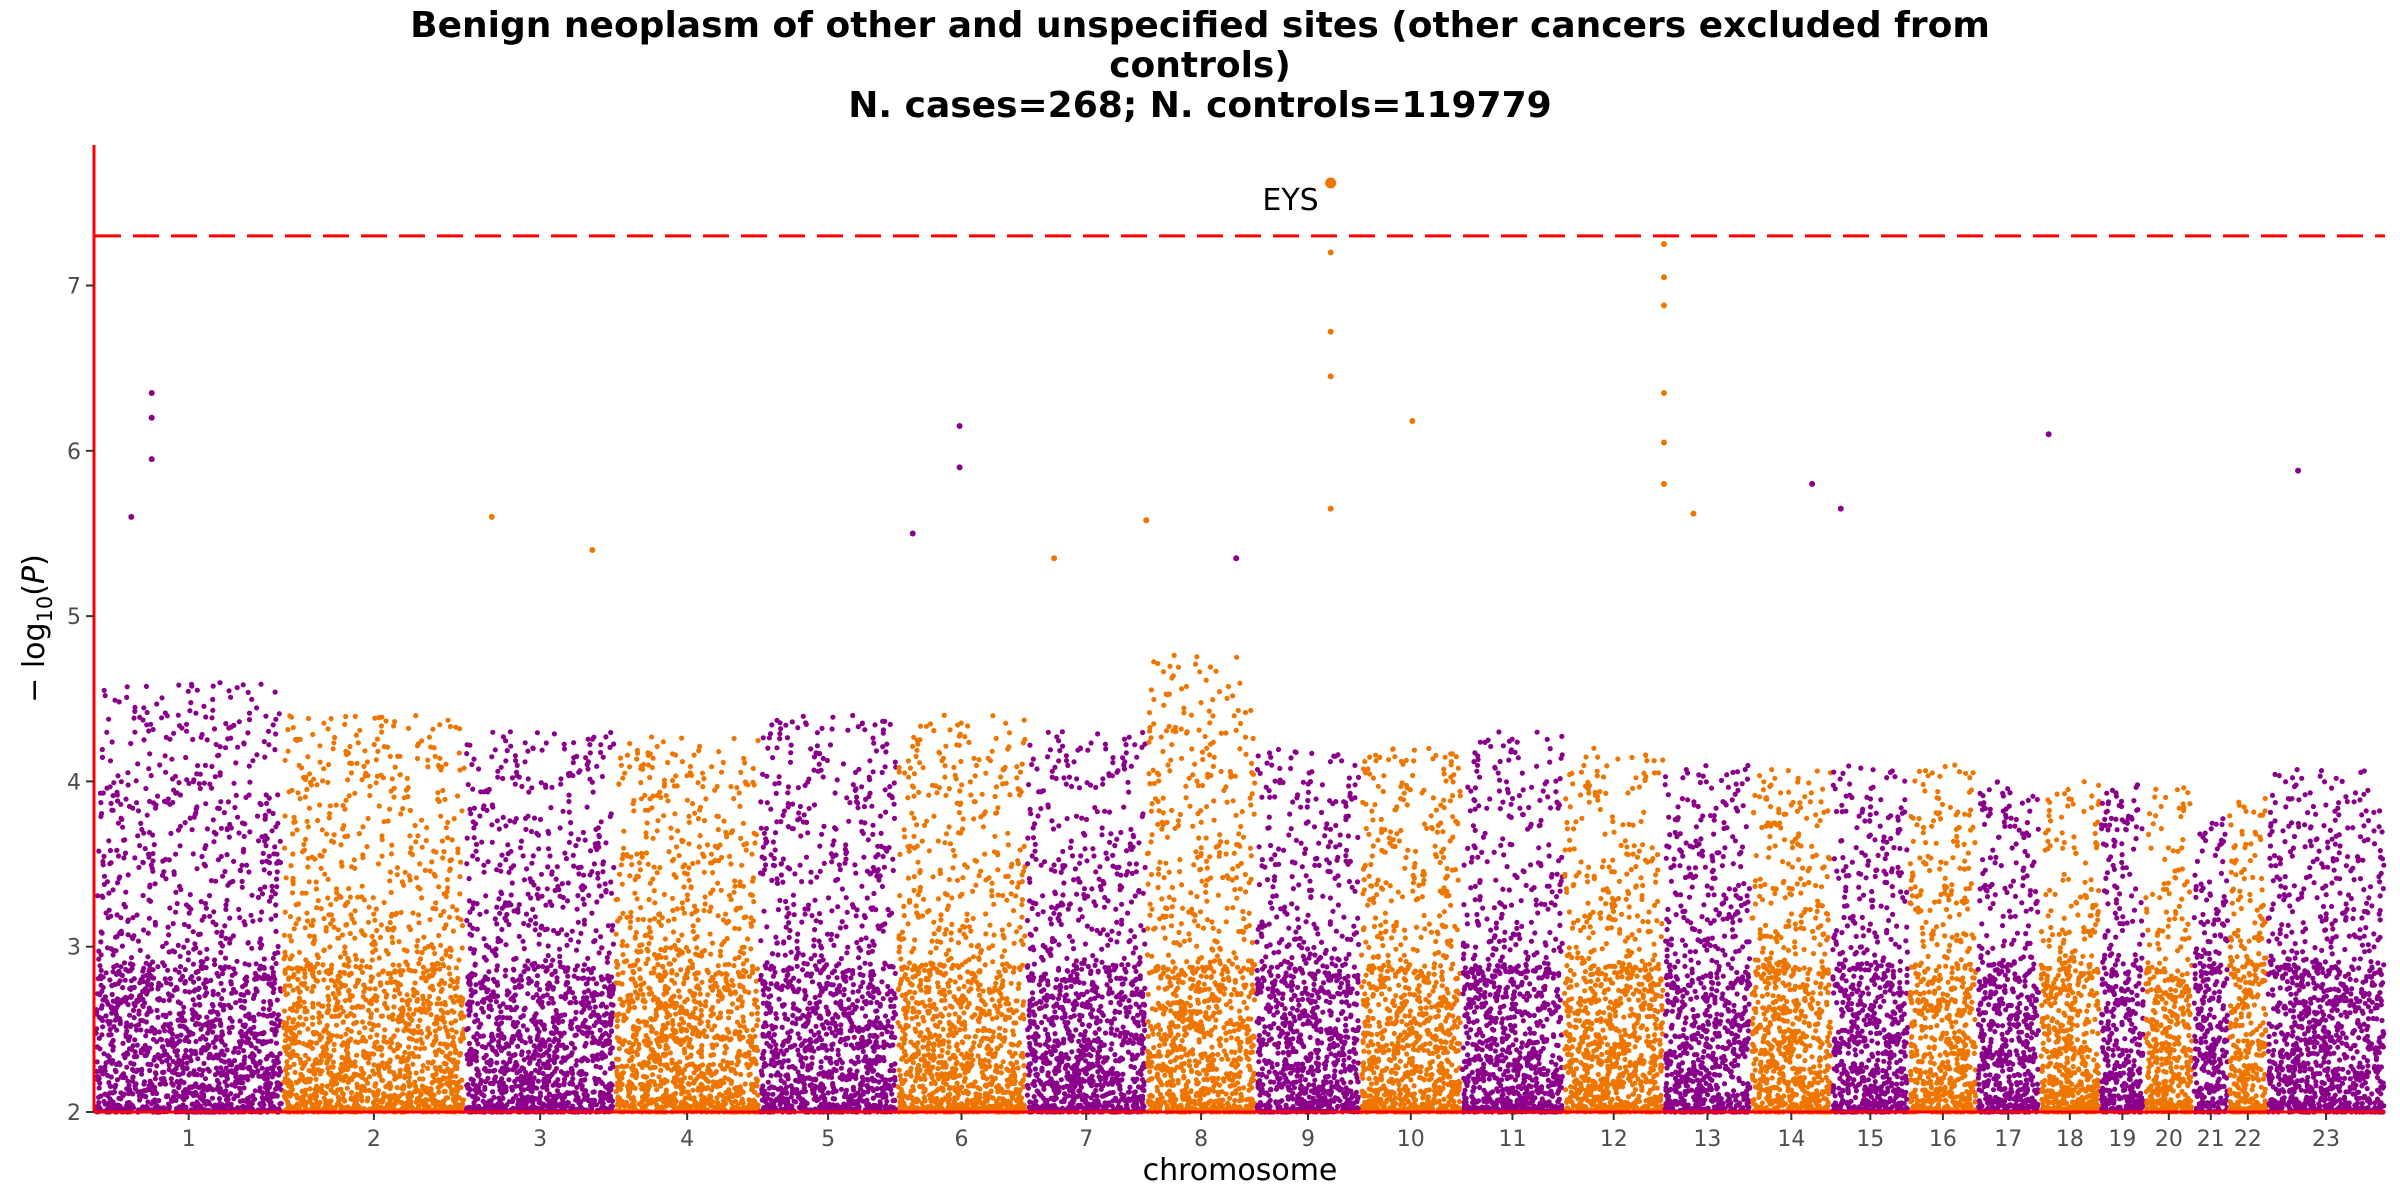 Image resolution: width=2400 pixels, height=1200 pixels. Describe the element at coordinates (1261, 1132) in the screenshot. I see `x-axis-ticks: 1 2 3 4 5 6 7 8 9 10 11 12 13 14 15 16 17 18 19 20 21 22 23` at that location.